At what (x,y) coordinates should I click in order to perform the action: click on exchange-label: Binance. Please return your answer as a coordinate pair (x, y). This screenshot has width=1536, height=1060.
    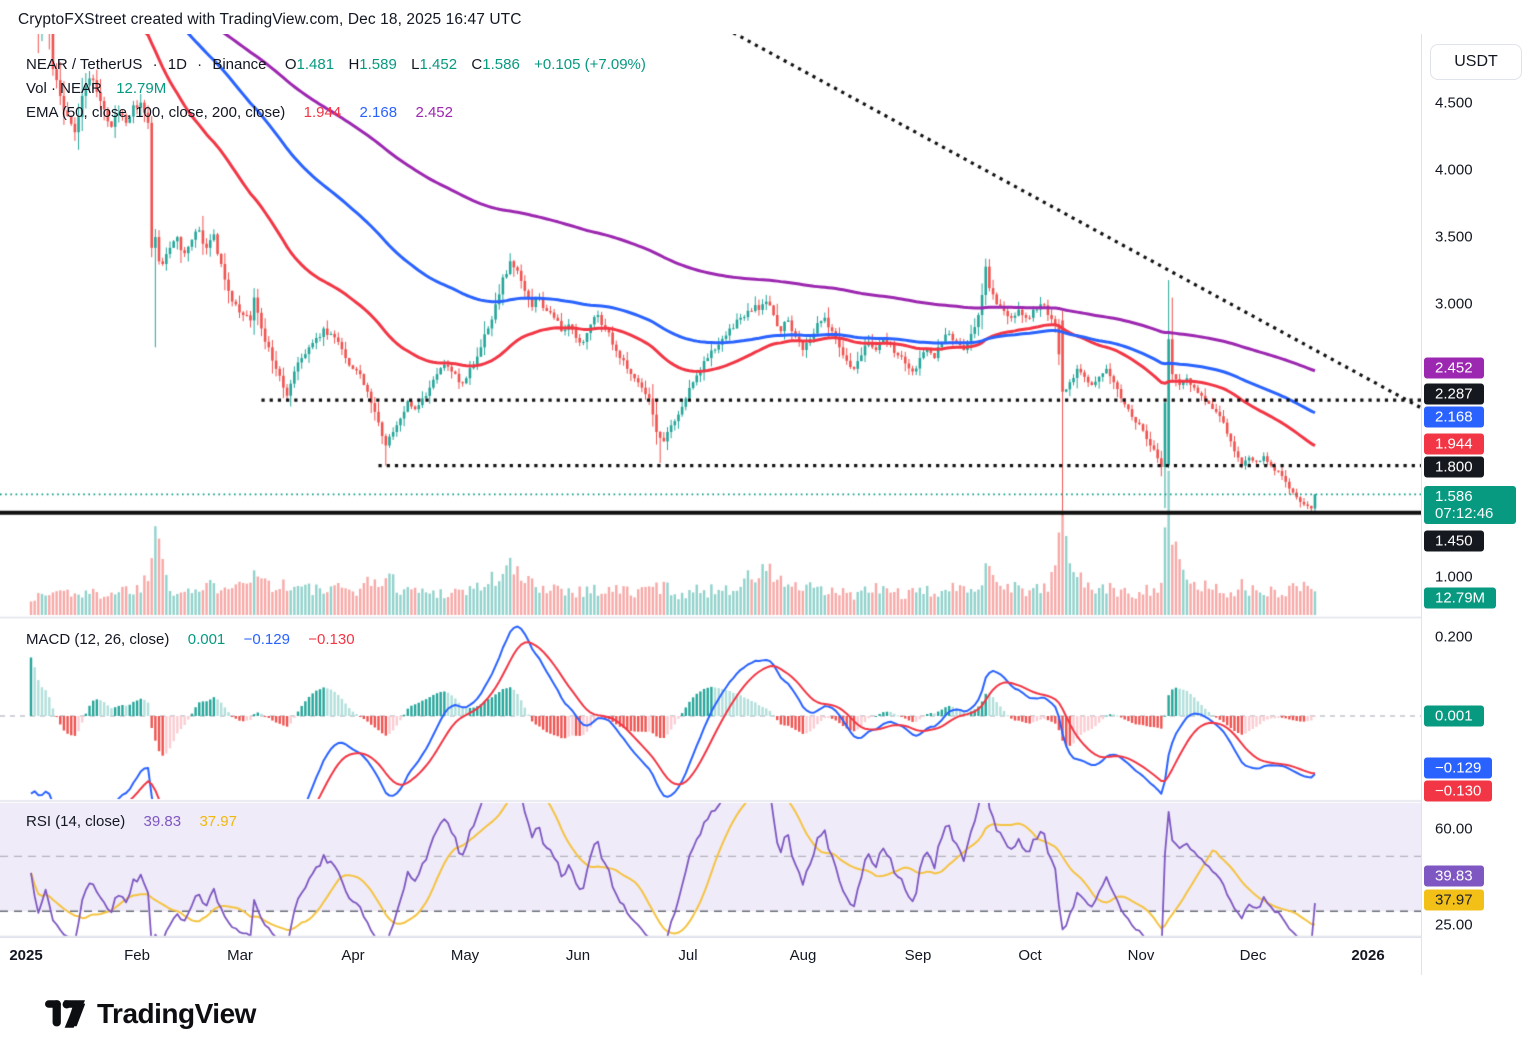
    Looking at the image, I should click on (239, 64).